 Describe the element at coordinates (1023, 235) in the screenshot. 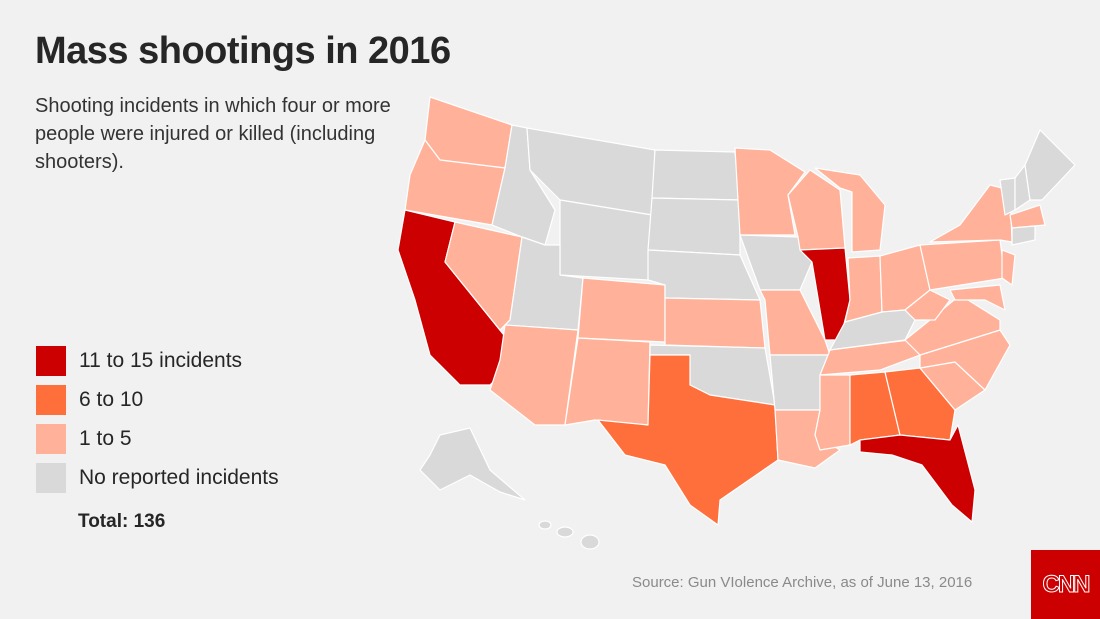

I see `state-ct` at that location.